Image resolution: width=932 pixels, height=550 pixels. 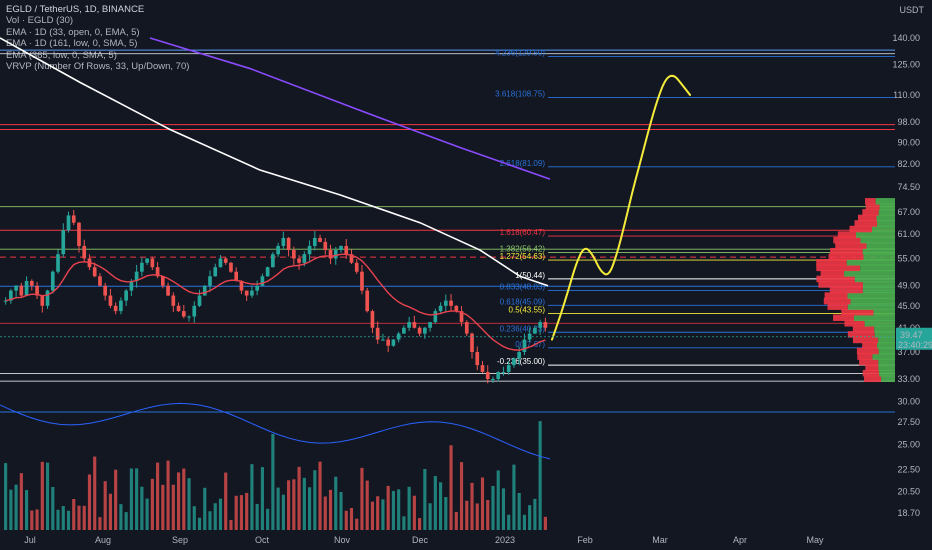 I want to click on time-tick-label: Oct, so click(x=262, y=540).